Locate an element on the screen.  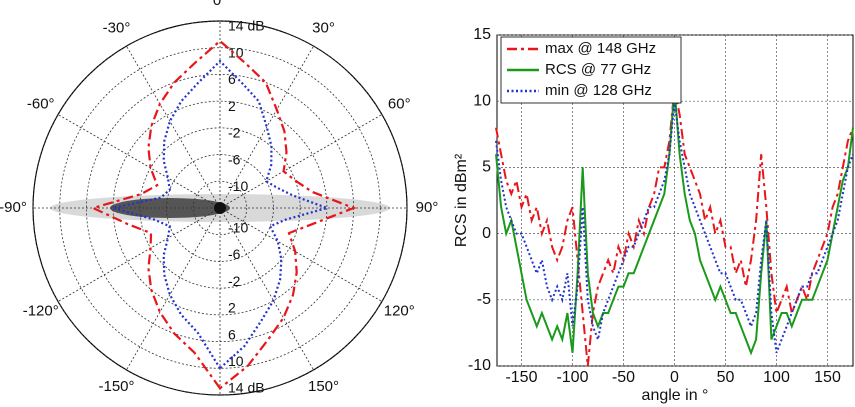
angle-tick-label: -120° is located at coordinates (41, 310).